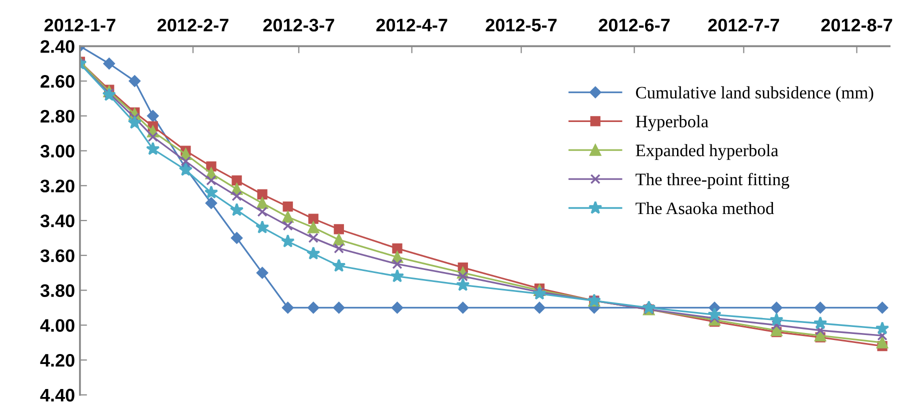  Describe the element at coordinates (521, 25) in the screenshot. I see `x-tick-label: 2012-5-7` at that location.